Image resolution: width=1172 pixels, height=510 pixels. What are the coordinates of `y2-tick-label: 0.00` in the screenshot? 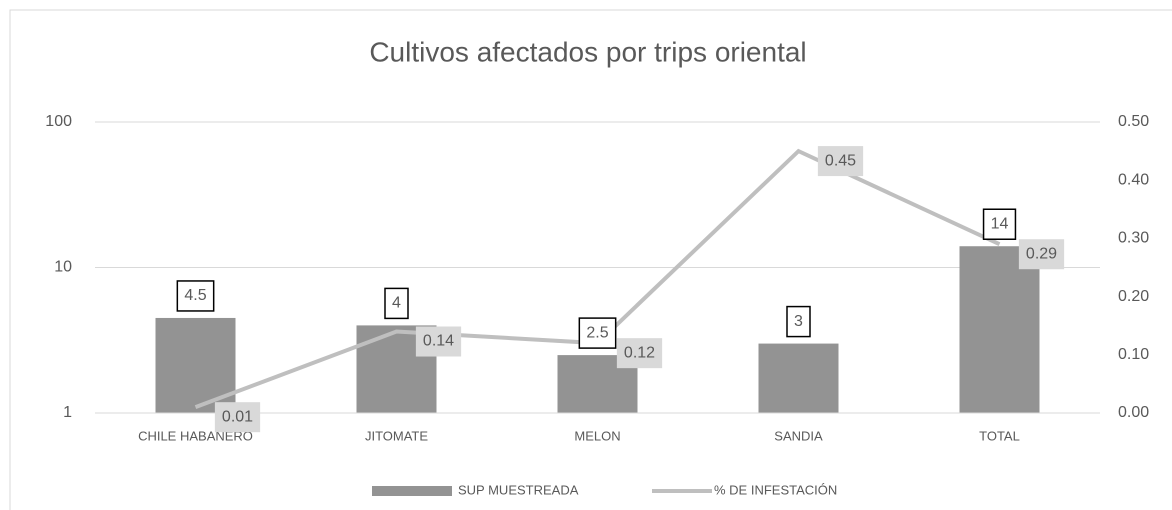 It's located at (1133, 412).